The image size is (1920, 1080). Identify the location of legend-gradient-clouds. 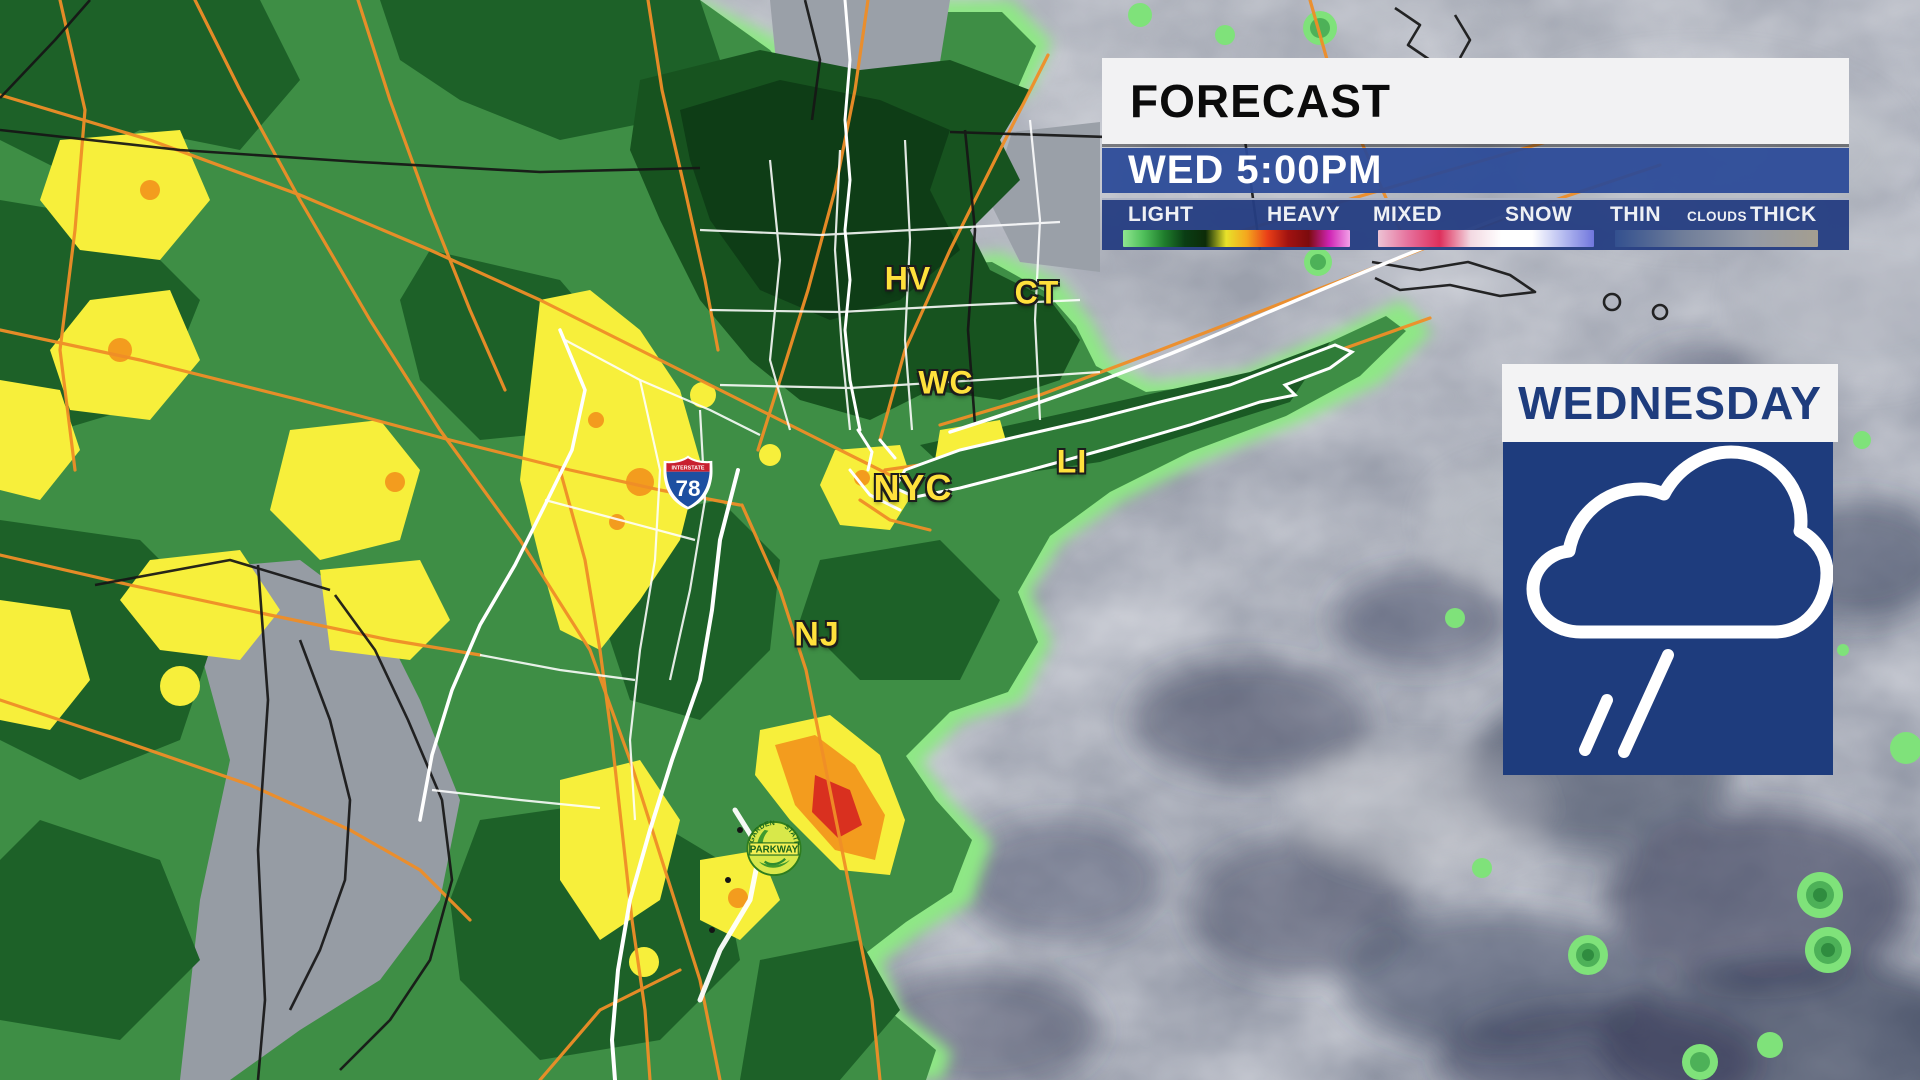
(1716, 238).